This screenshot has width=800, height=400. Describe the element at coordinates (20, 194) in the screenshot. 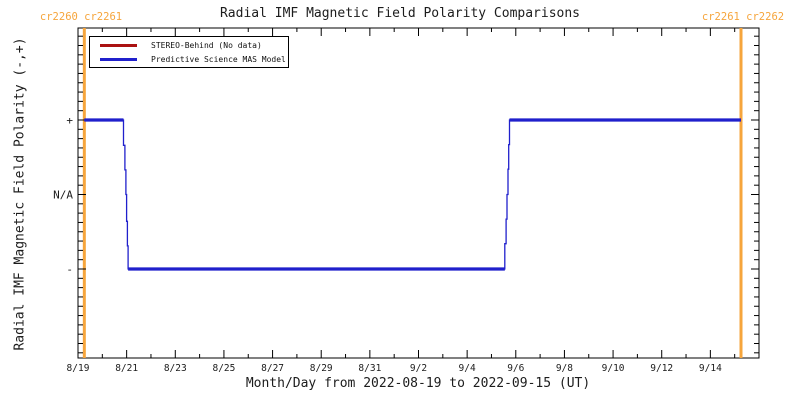

I see `y-axis-title: Radial IMF Magnetic Field Polarity (-,+)` at that location.